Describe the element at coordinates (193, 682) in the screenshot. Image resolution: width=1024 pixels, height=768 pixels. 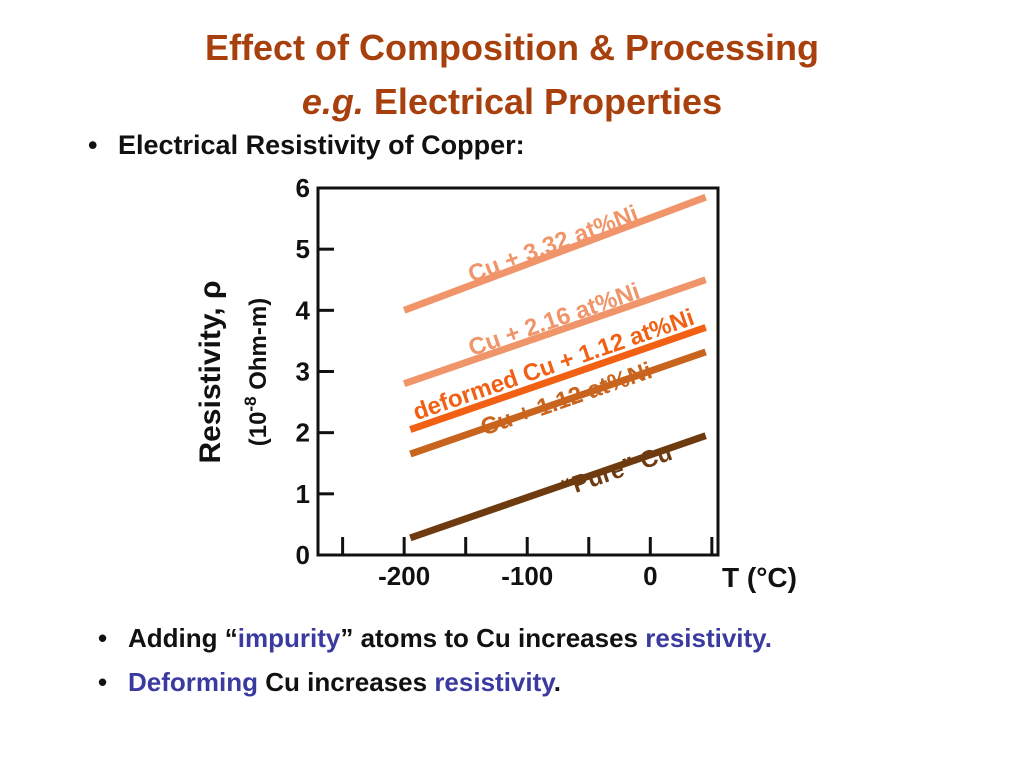
I see `highlight-text: Deforming` at that location.